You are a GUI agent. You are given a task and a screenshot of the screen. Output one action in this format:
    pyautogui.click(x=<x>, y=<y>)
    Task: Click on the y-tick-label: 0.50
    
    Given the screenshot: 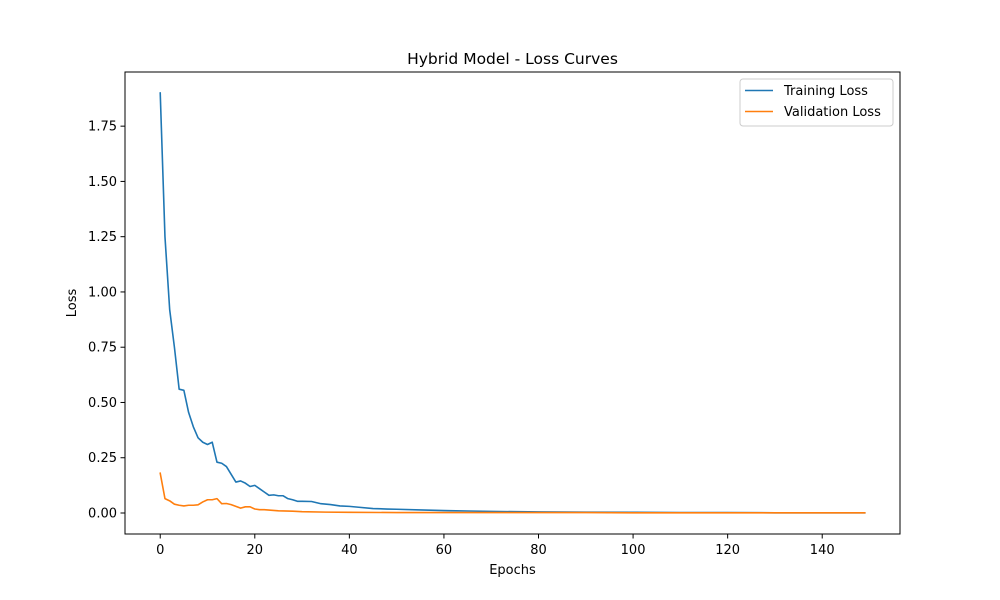 What is the action you would take?
    pyautogui.click(x=102, y=403)
    